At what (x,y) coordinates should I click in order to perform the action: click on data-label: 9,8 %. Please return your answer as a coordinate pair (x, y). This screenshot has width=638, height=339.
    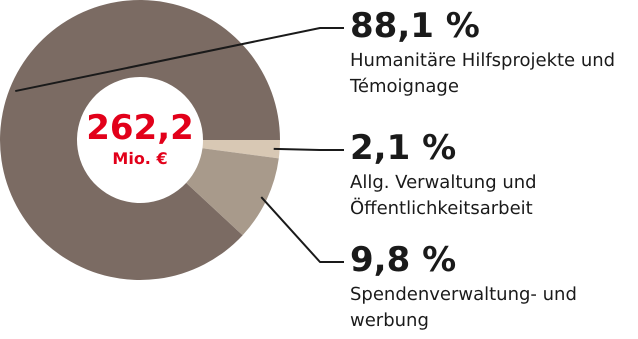
    Looking at the image, I should click on (404, 260).